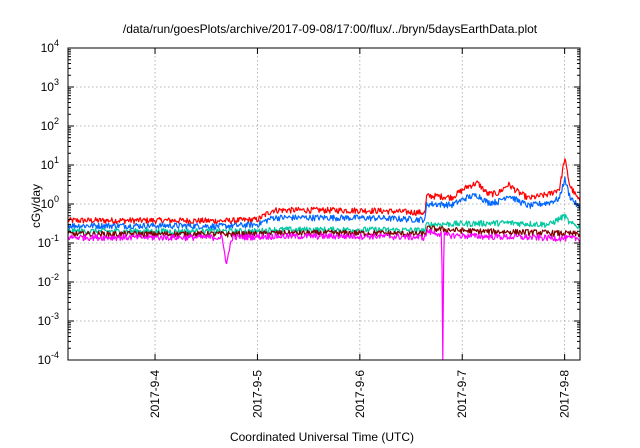 The height and width of the screenshot is (448, 640). What do you see at coordinates (48, 358) in the screenshot?
I see `y-tick-label: 10⁻⁴` at bounding box center [48, 358].